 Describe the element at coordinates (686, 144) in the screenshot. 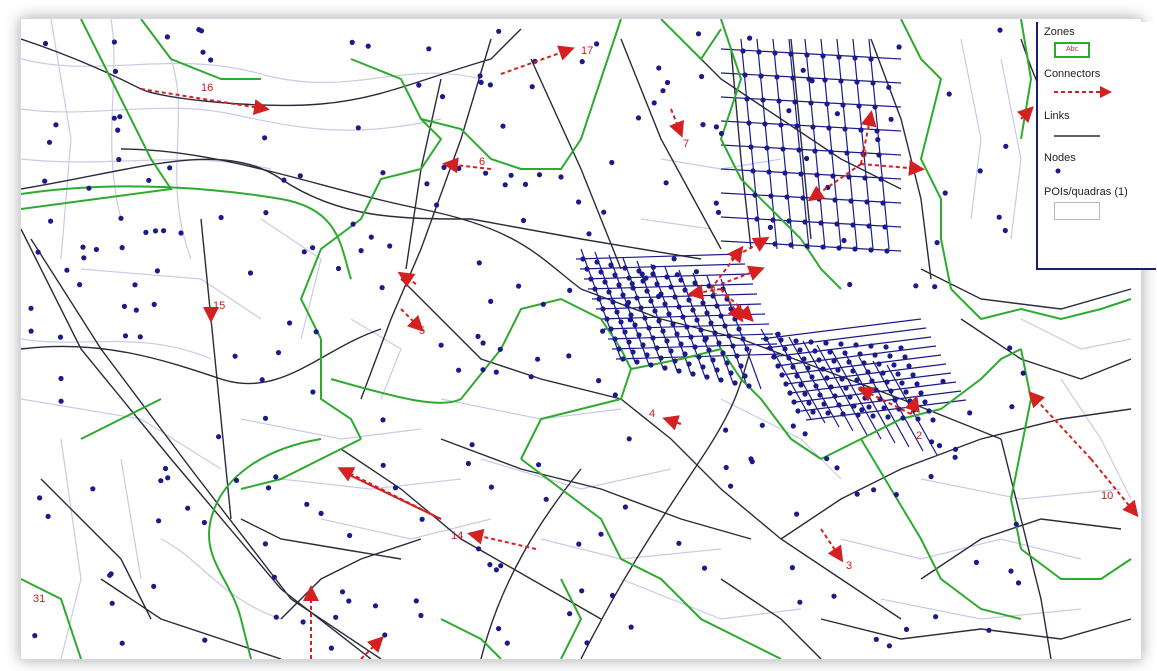

I see `connector-label: 7` at that location.